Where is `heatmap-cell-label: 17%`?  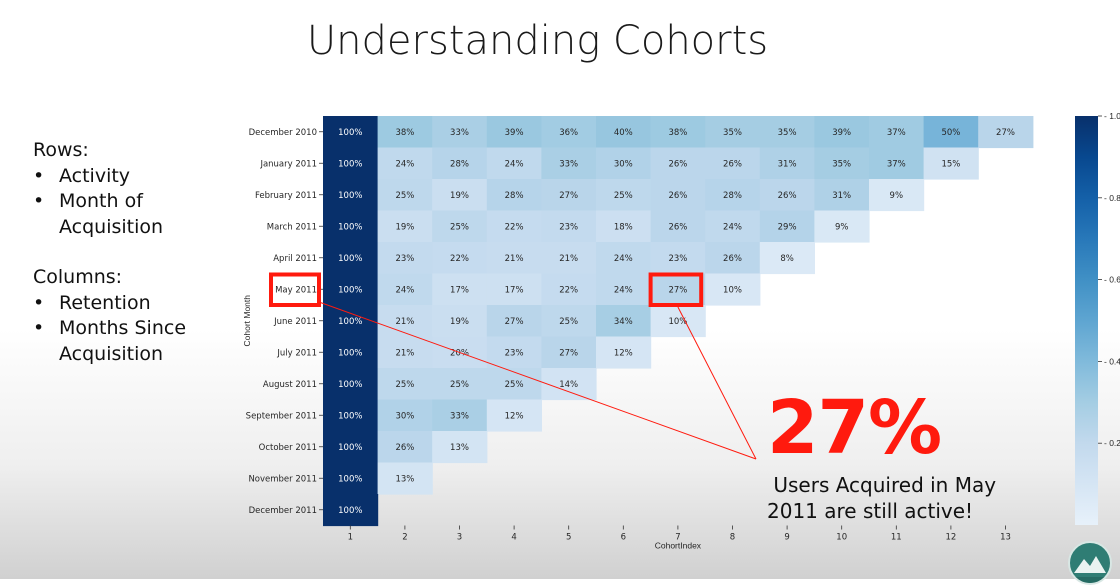
heatmap-cell-label: 17% is located at coordinates (459, 290).